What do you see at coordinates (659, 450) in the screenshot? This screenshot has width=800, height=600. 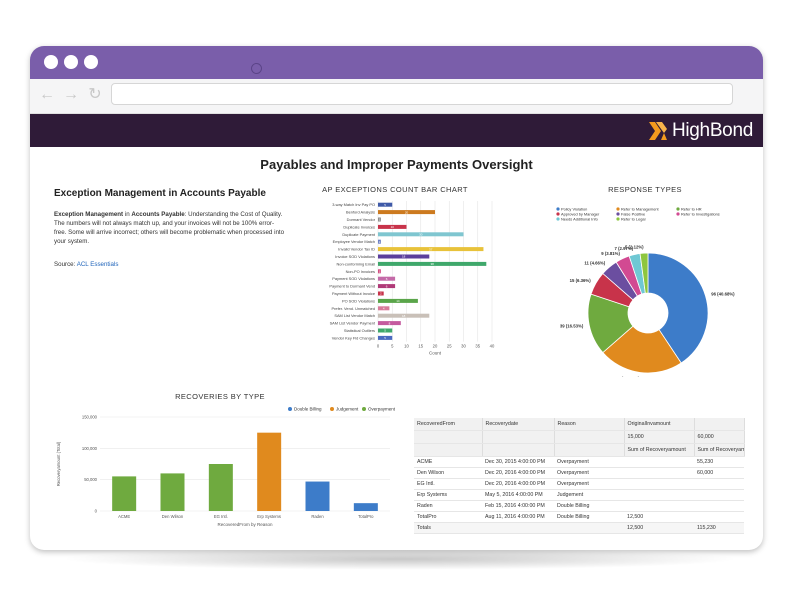 I see `table-subheader-row-cell: Sum of Recoveryamount` at bounding box center [659, 450].